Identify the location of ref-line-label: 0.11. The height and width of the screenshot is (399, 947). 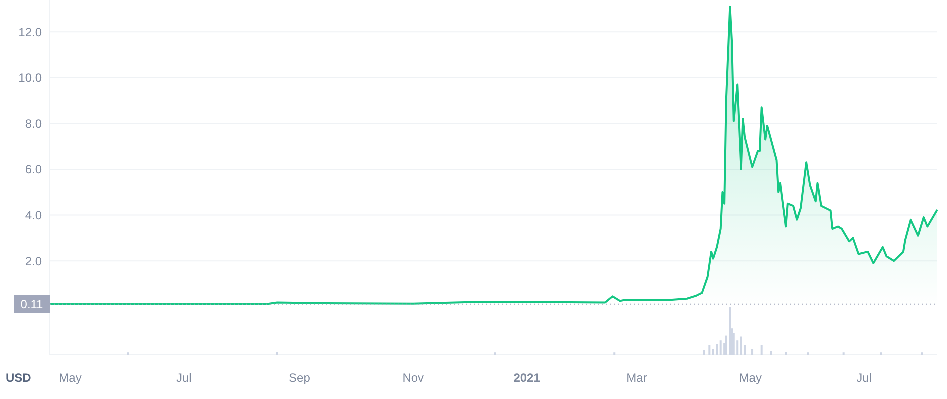
(32, 305).